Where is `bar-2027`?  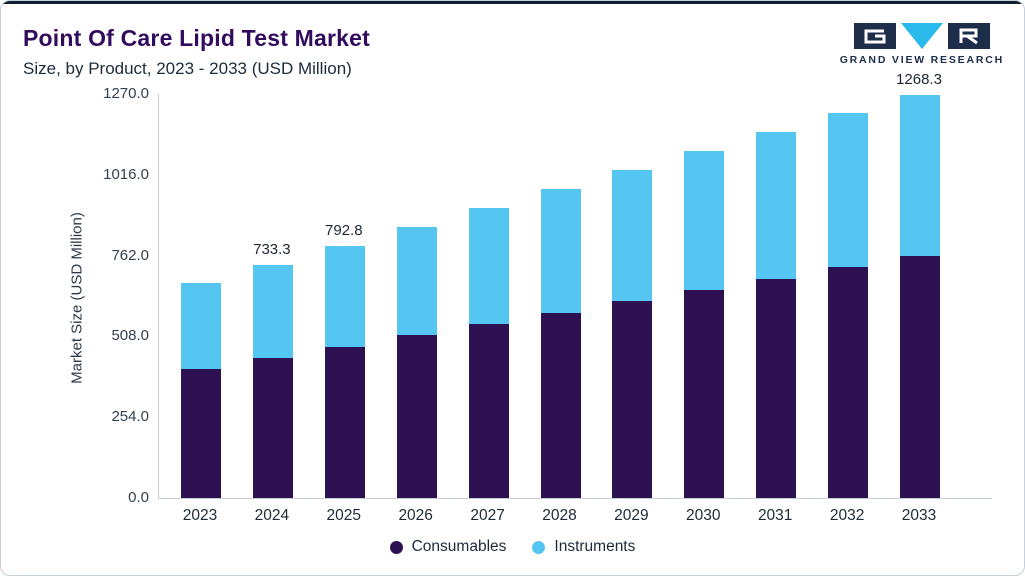
bar-2027 is located at coordinates (488, 353).